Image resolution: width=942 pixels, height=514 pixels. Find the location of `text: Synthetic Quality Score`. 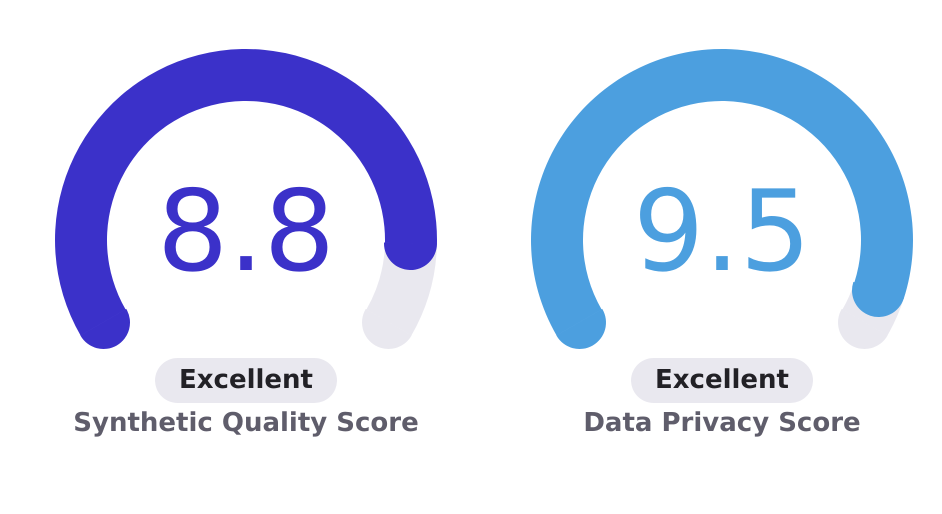

text: Synthetic Quality Score is located at coordinates (246, 423).